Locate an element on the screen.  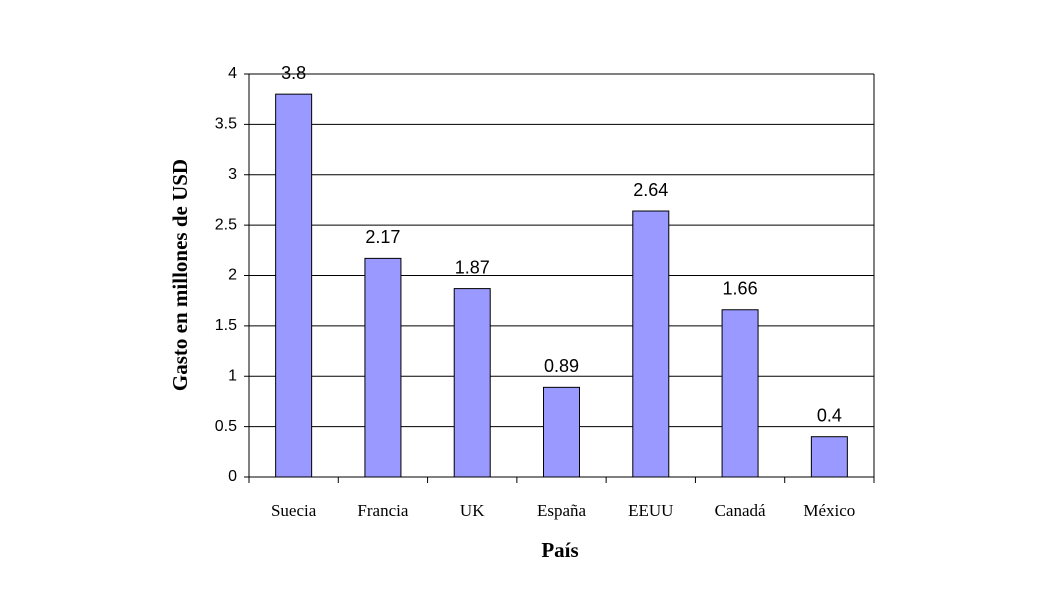
x-tick-label: Suecia is located at coordinates (294, 510).